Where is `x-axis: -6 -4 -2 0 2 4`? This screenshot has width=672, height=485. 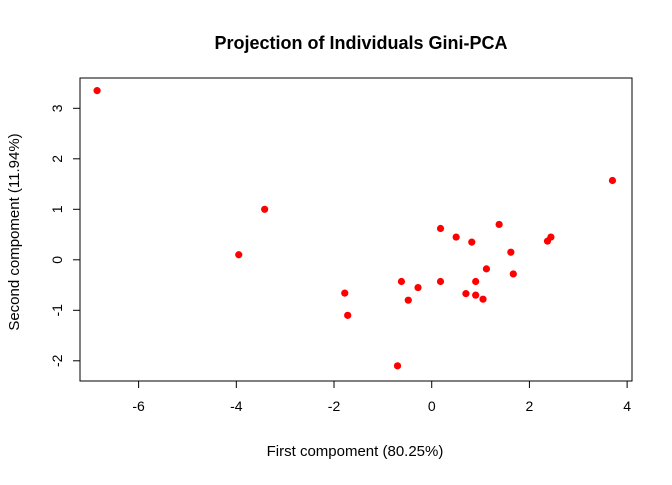 x-axis: -6 -4 -2 0 2 4 is located at coordinates (381, 397).